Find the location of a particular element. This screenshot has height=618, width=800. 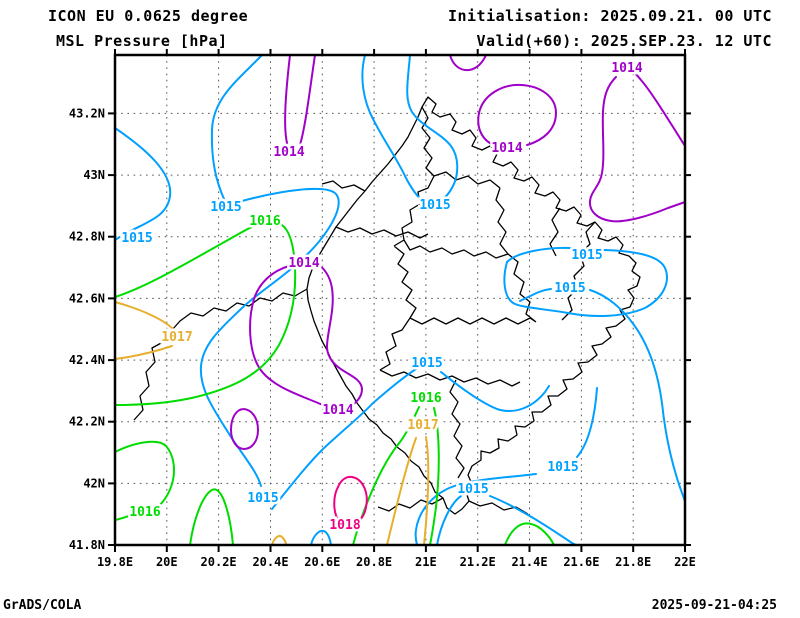

y-tick-label-41.8N: 41.8N is located at coordinates (87, 545).